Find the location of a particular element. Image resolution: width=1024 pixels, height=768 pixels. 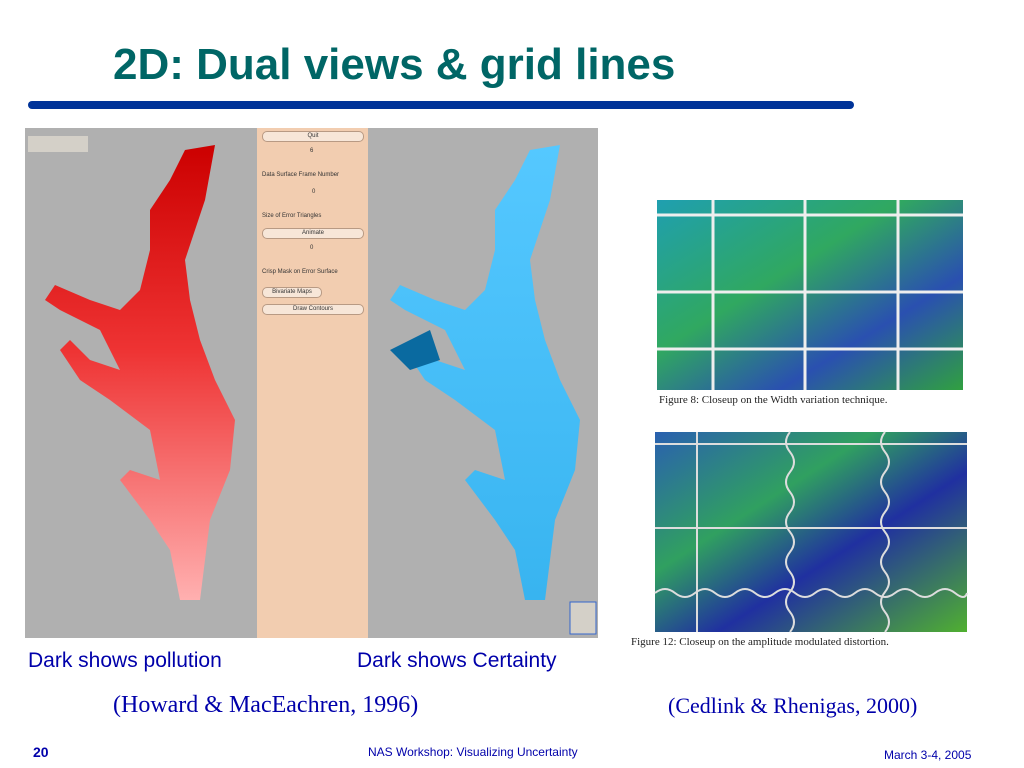

slide-title: 2D: Dual views & grid lines is located at coordinates (394, 64).